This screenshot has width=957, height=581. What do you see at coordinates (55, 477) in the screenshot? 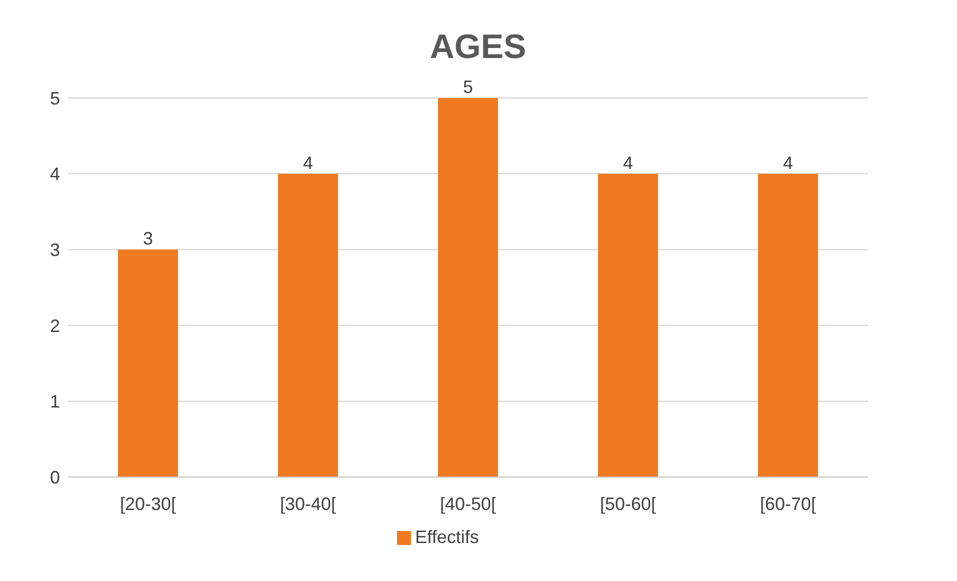
I see `y-tick-label: 0` at bounding box center [55, 477].